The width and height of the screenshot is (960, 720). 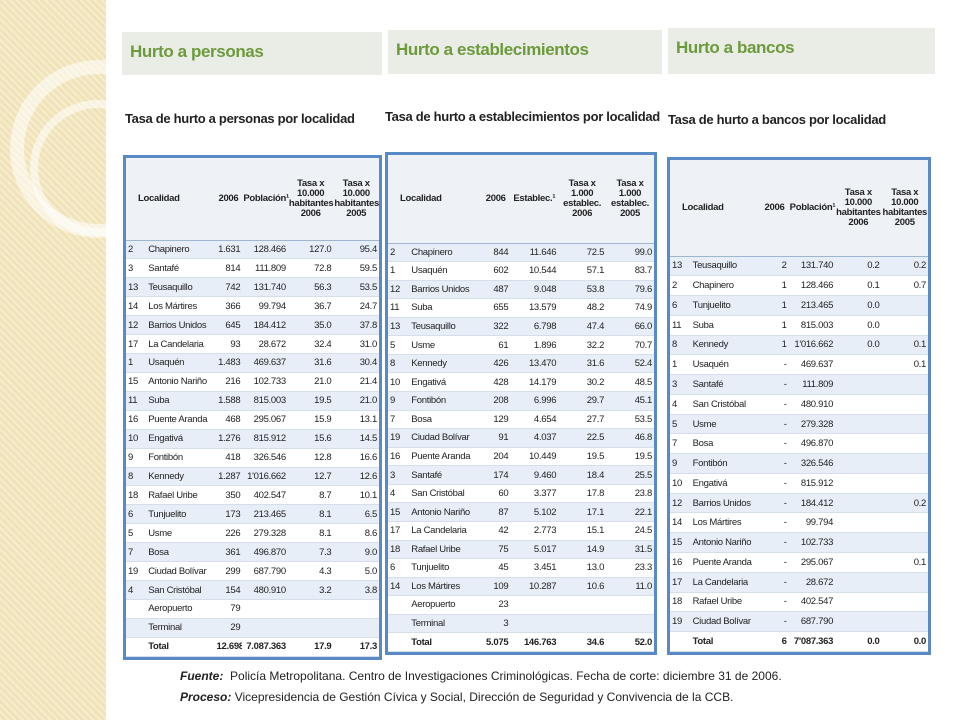 I want to click on data-row: 14 Los Mártires -99.794, so click(x=799, y=523).